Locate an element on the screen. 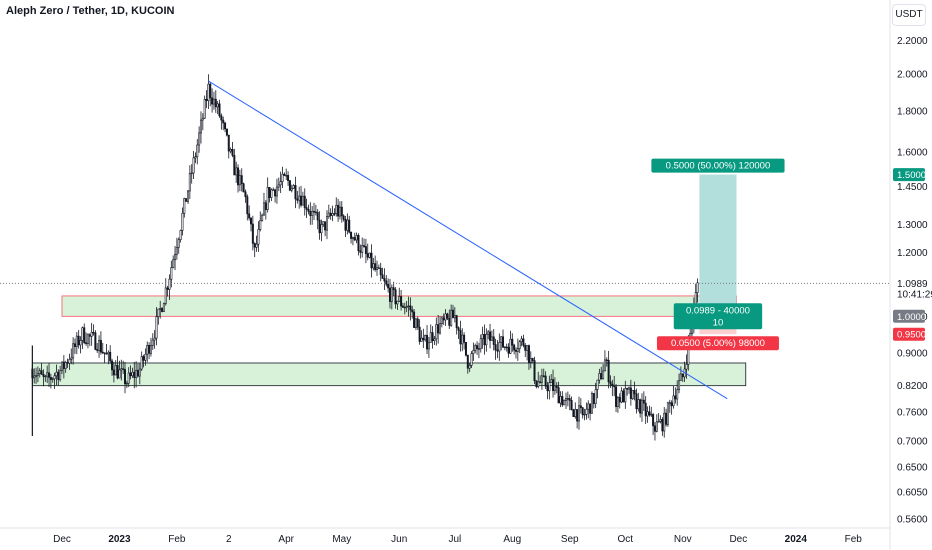 This screenshot has width=932, height=550. y-tick-label: 1.8000 is located at coordinates (912, 111).